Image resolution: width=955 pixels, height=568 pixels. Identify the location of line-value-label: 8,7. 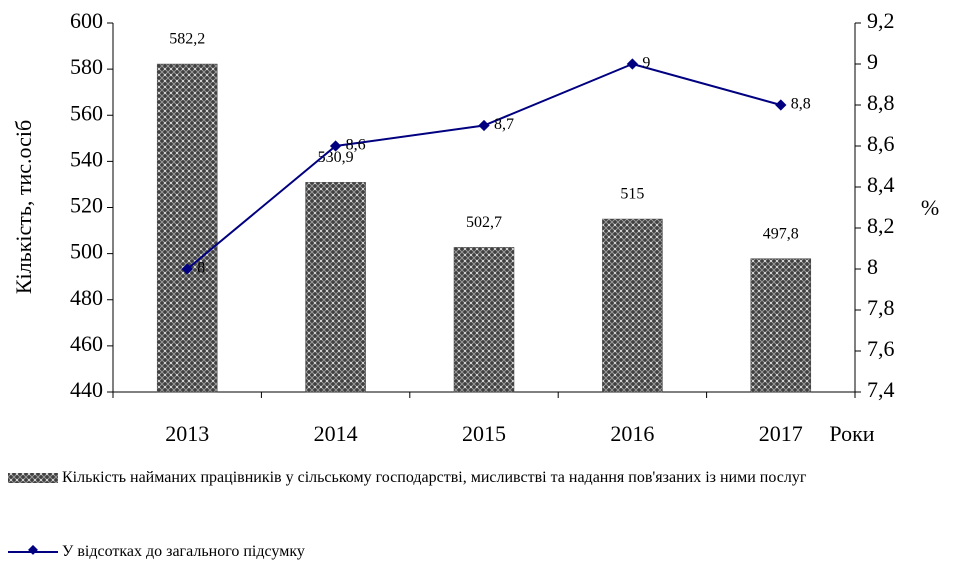
(504, 124).